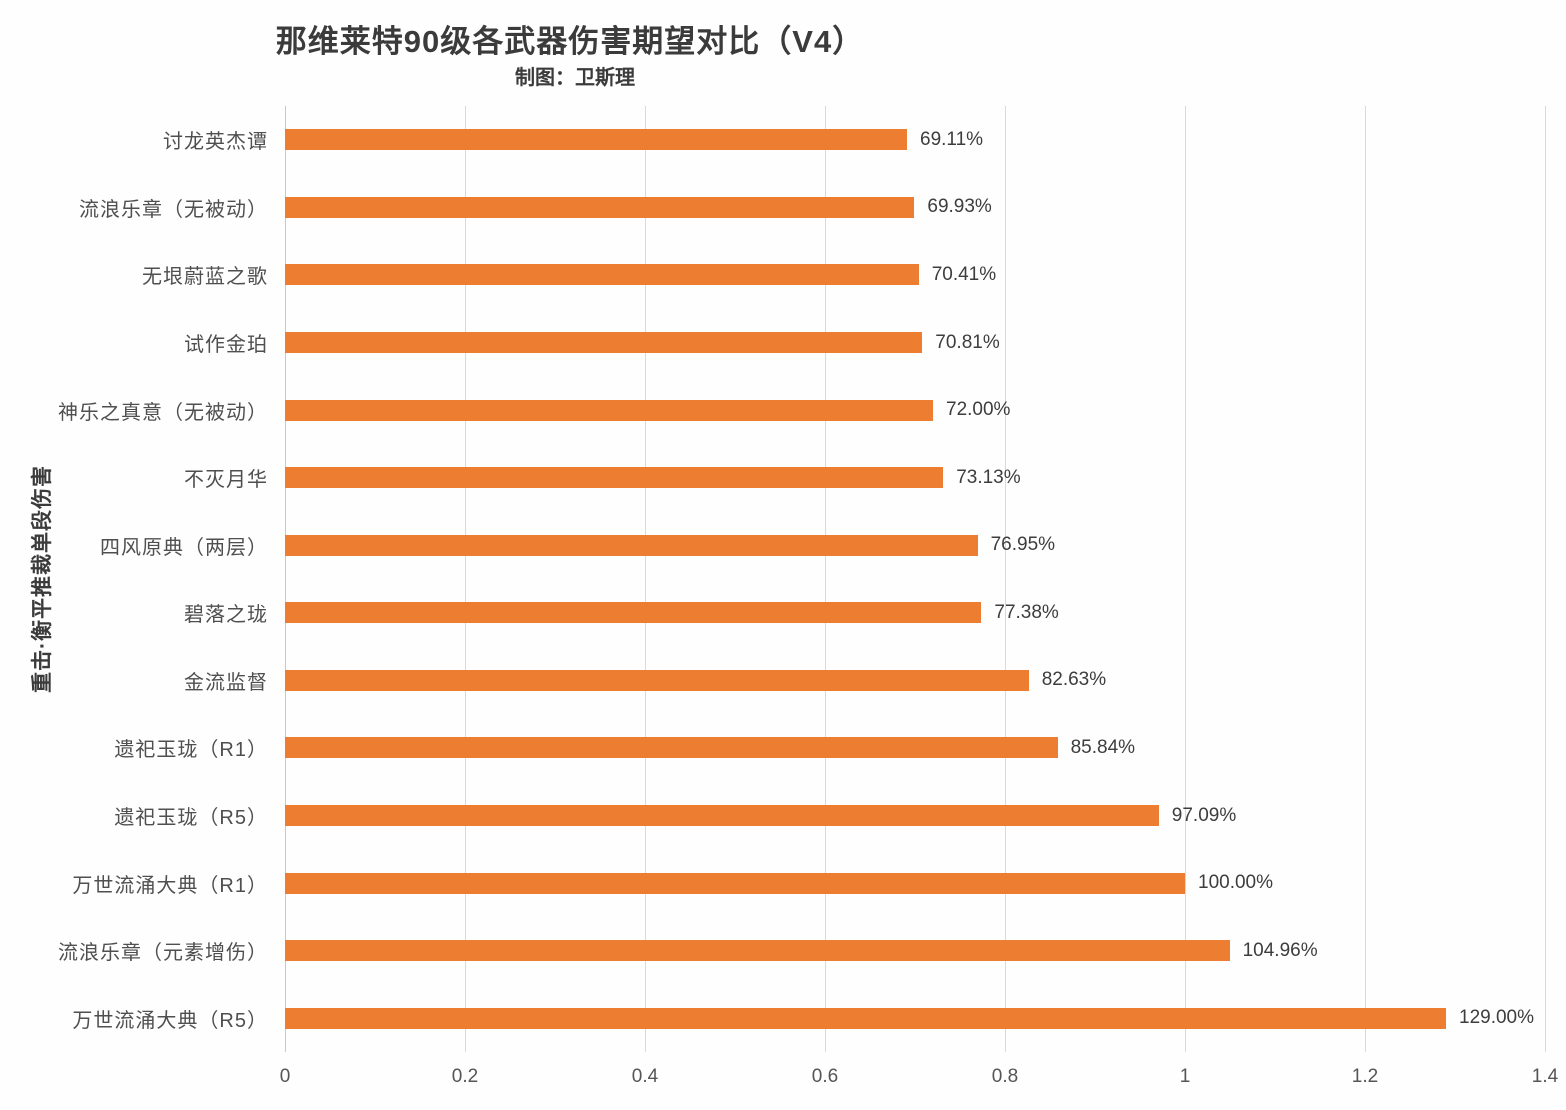 The image size is (1566, 1110). I want to click on bar-value-label: 82.63%, so click(1074, 680).